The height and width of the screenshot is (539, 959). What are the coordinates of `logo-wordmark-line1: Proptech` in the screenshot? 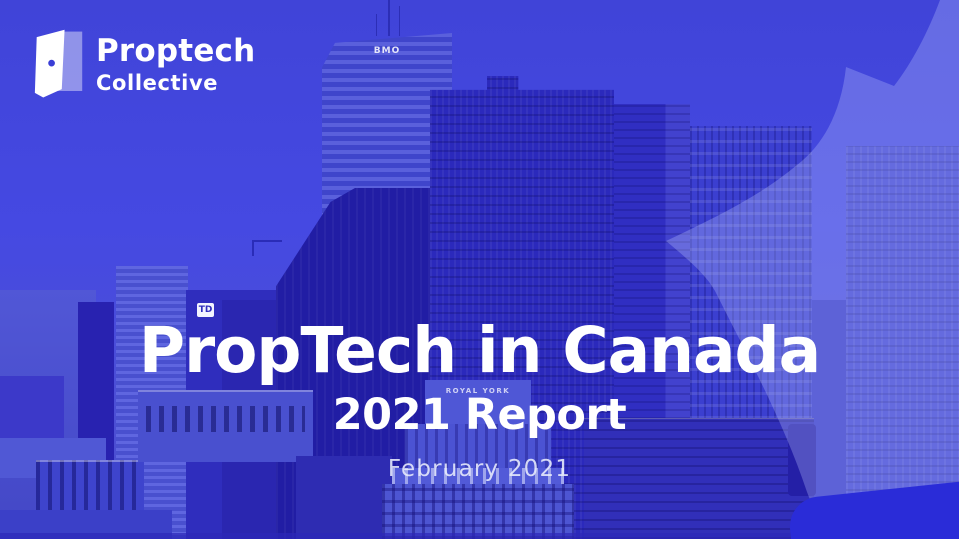 It's located at (176, 51).